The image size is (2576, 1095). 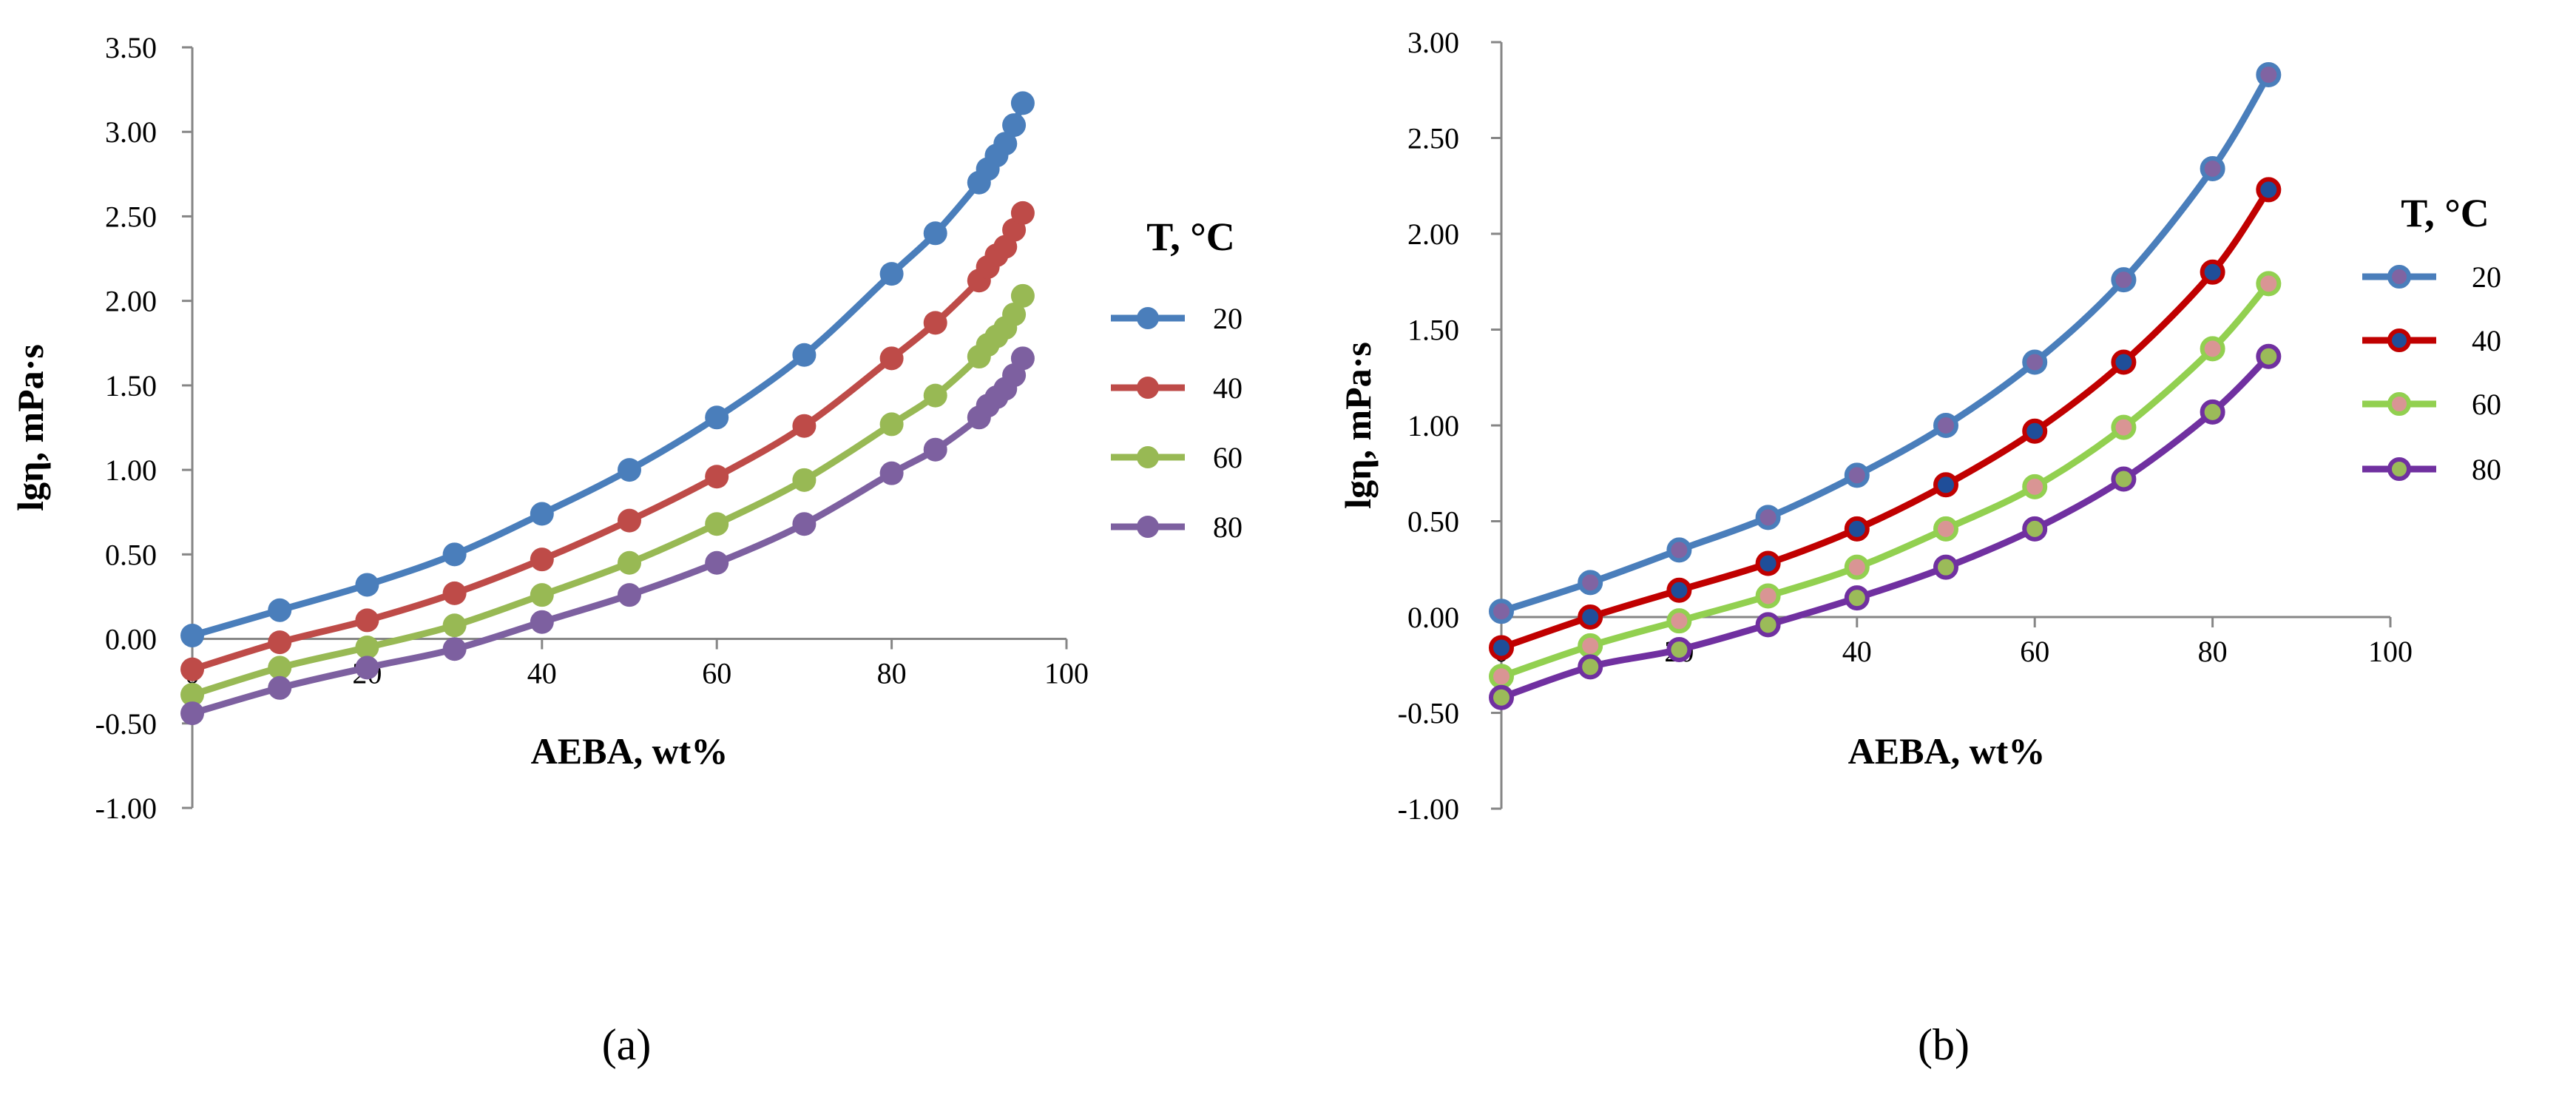 What do you see at coordinates (1857, 651) in the screenshot?
I see `x-tick-label: 40` at bounding box center [1857, 651].